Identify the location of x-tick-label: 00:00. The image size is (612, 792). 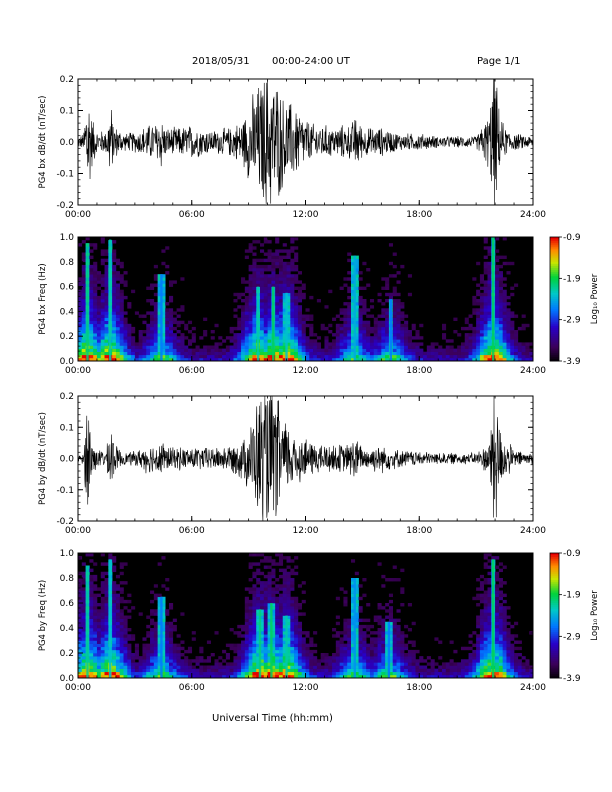
(78, 531).